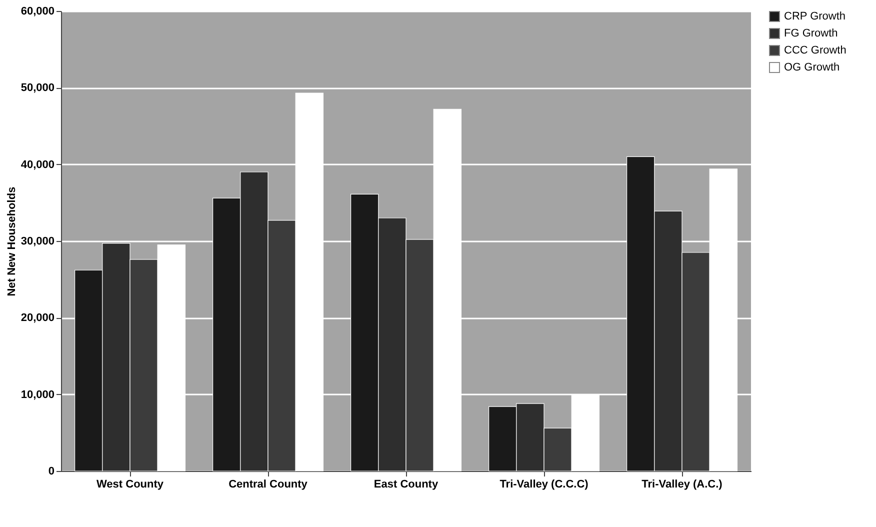  Describe the element at coordinates (37, 394) in the screenshot. I see `y-tick-label: 10,000` at that location.